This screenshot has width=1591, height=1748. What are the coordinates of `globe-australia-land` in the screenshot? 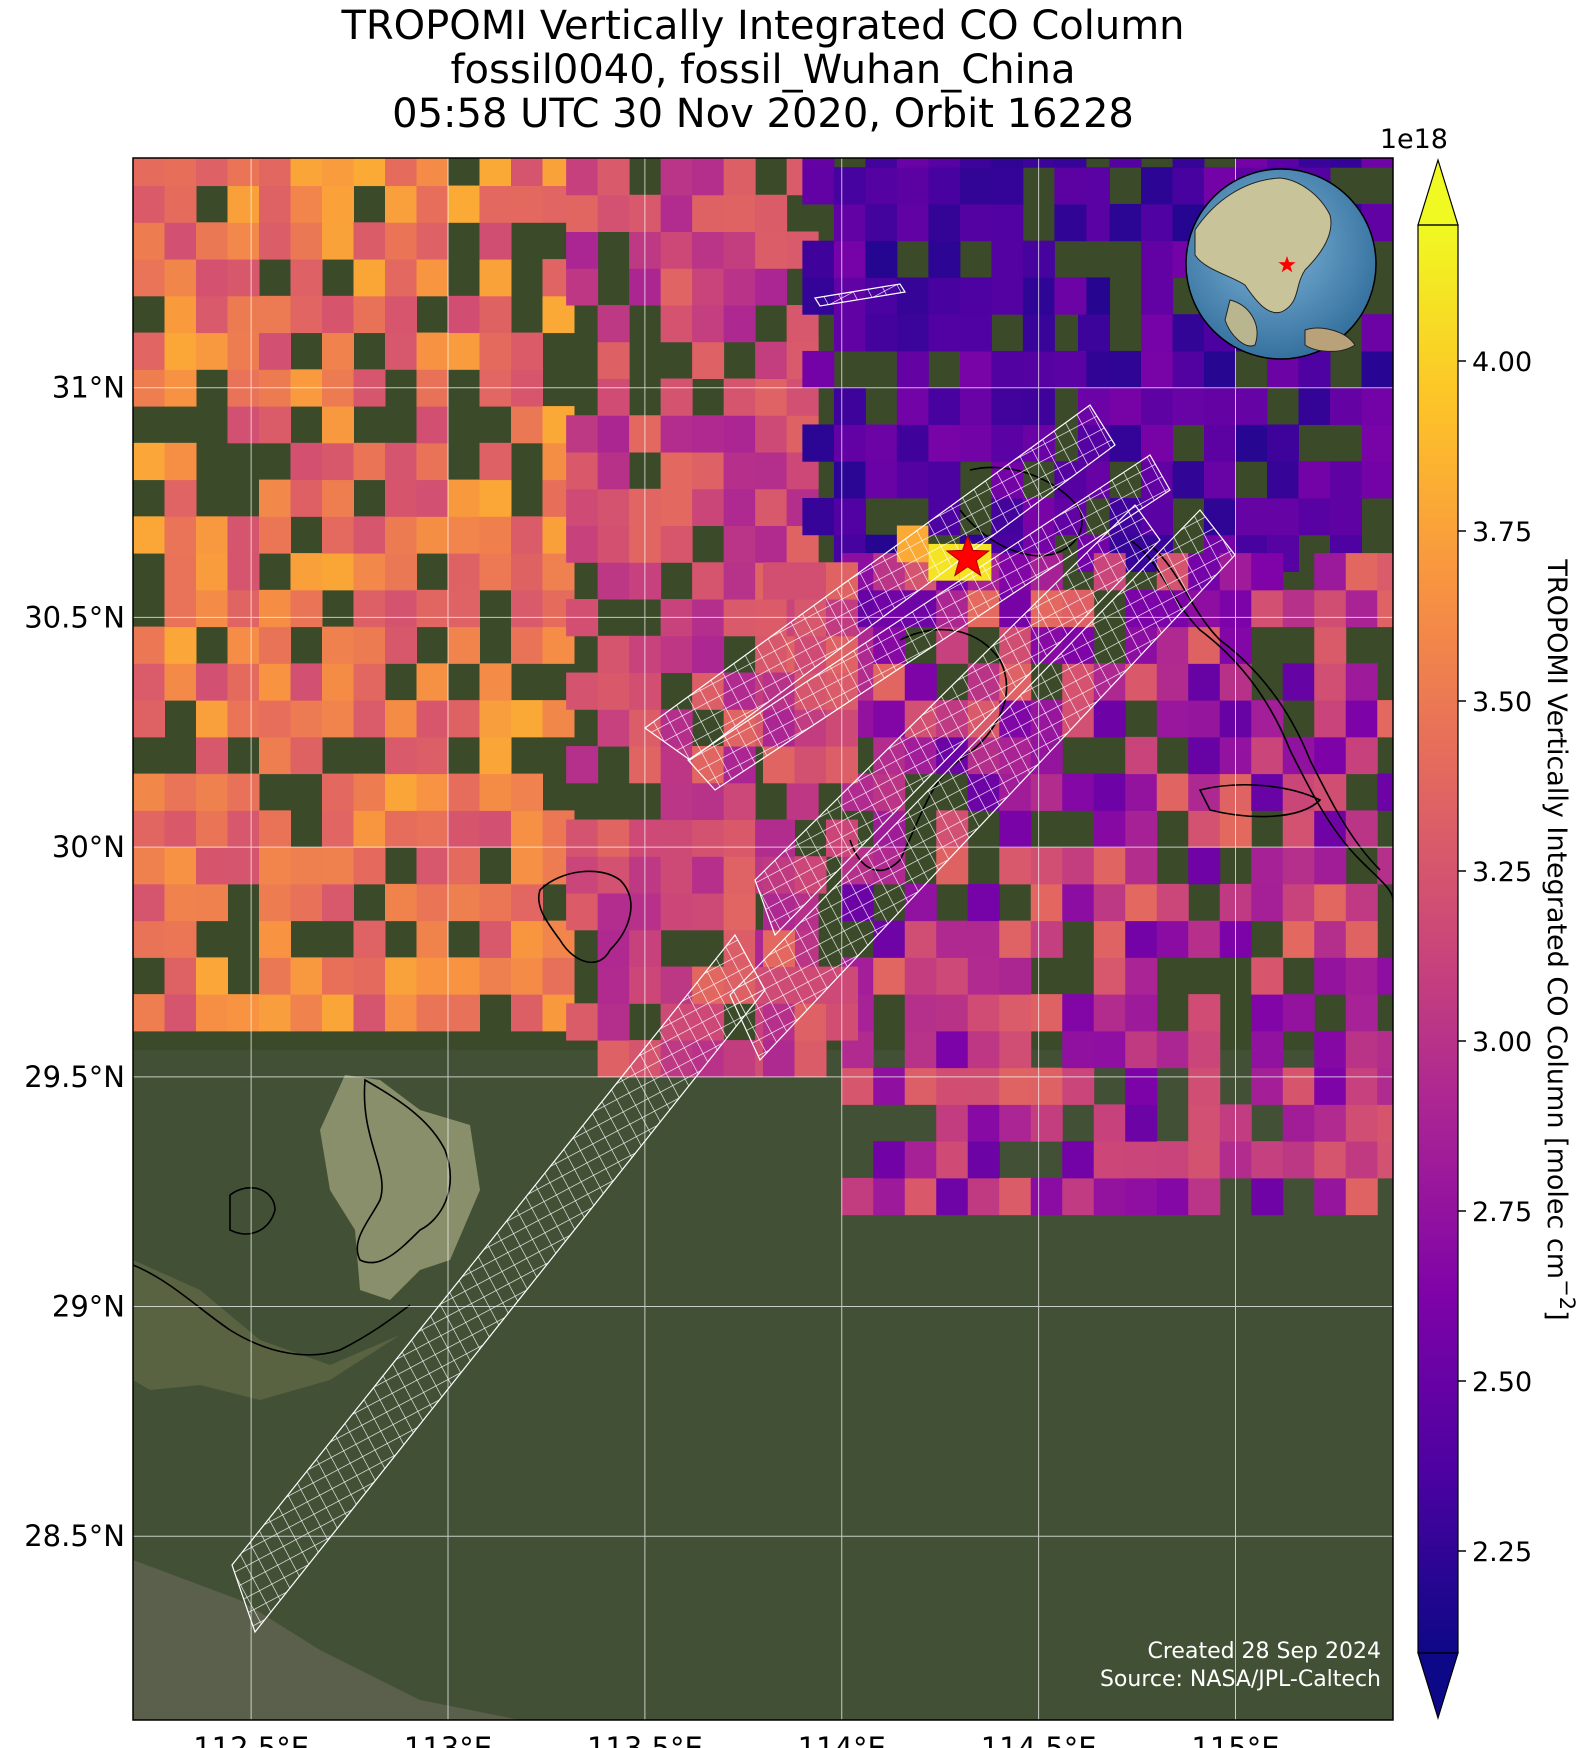 It's located at (1330, 339).